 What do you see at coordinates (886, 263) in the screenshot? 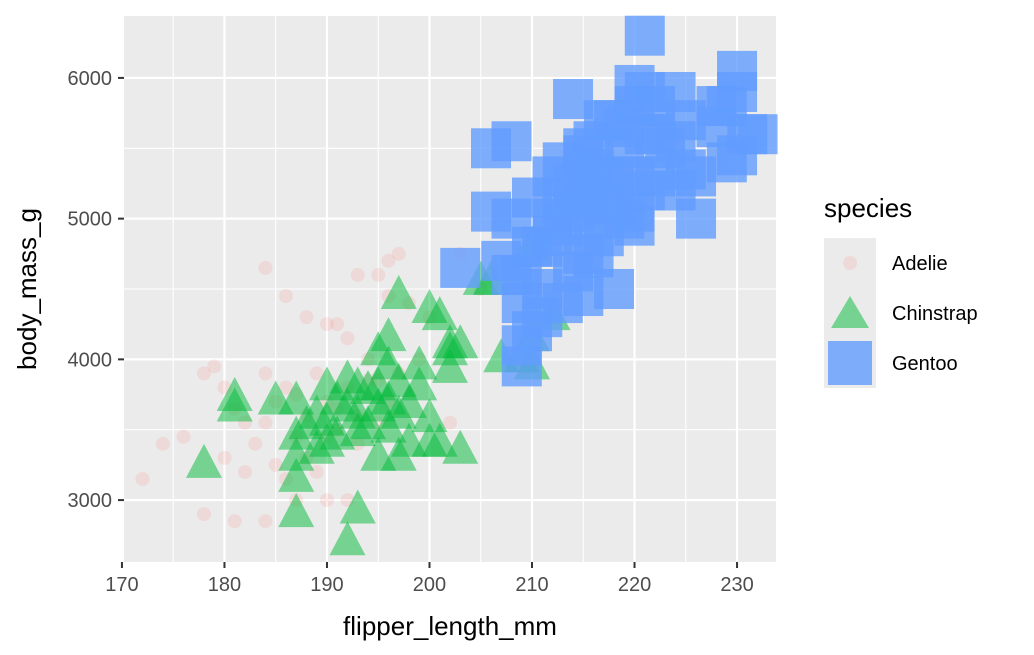
I see `legend-item-adelie: Adelie` at bounding box center [886, 263].